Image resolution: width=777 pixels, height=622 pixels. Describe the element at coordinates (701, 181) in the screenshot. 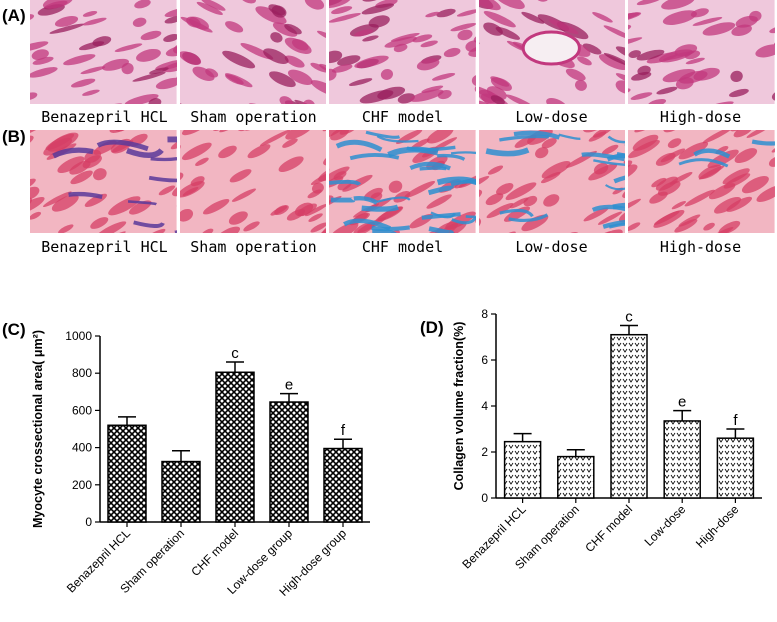

I see `masson-micrograph-high-dose` at that location.